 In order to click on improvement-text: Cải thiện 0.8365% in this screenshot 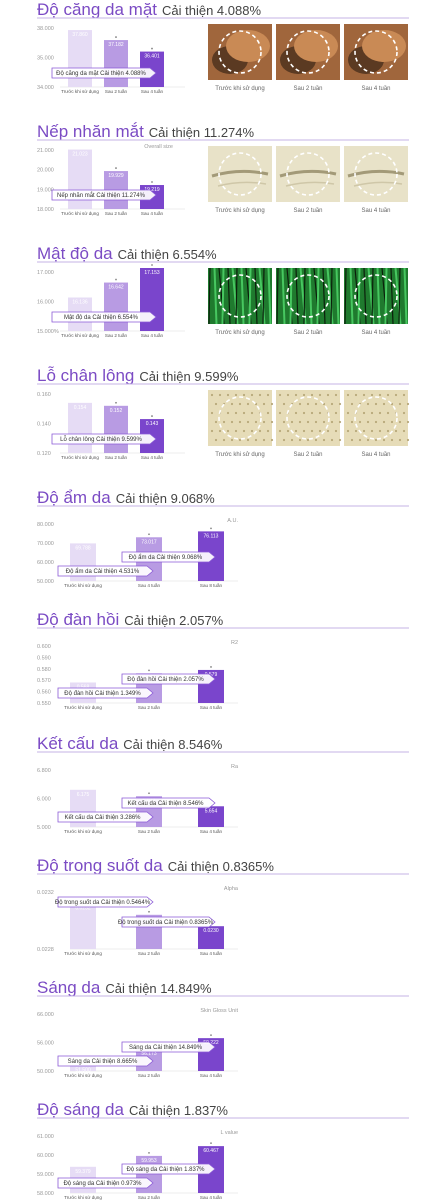, I will do `click(221, 866)`.